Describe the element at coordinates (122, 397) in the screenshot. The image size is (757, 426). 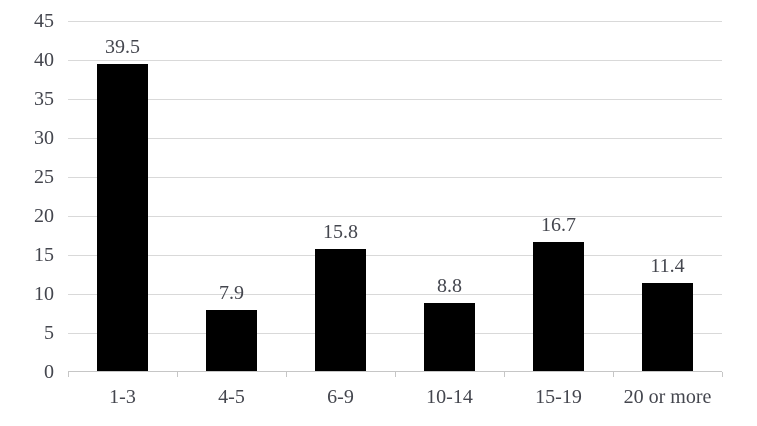
I see `x-axis-label: 1-3` at that location.